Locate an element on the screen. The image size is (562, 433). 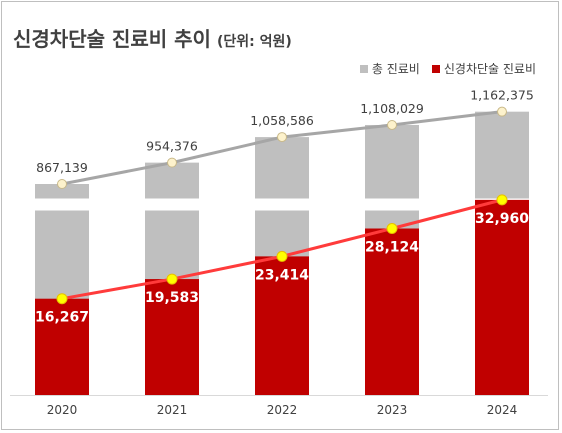
legend-label-total: 총 진료비 is located at coordinates (395, 69).